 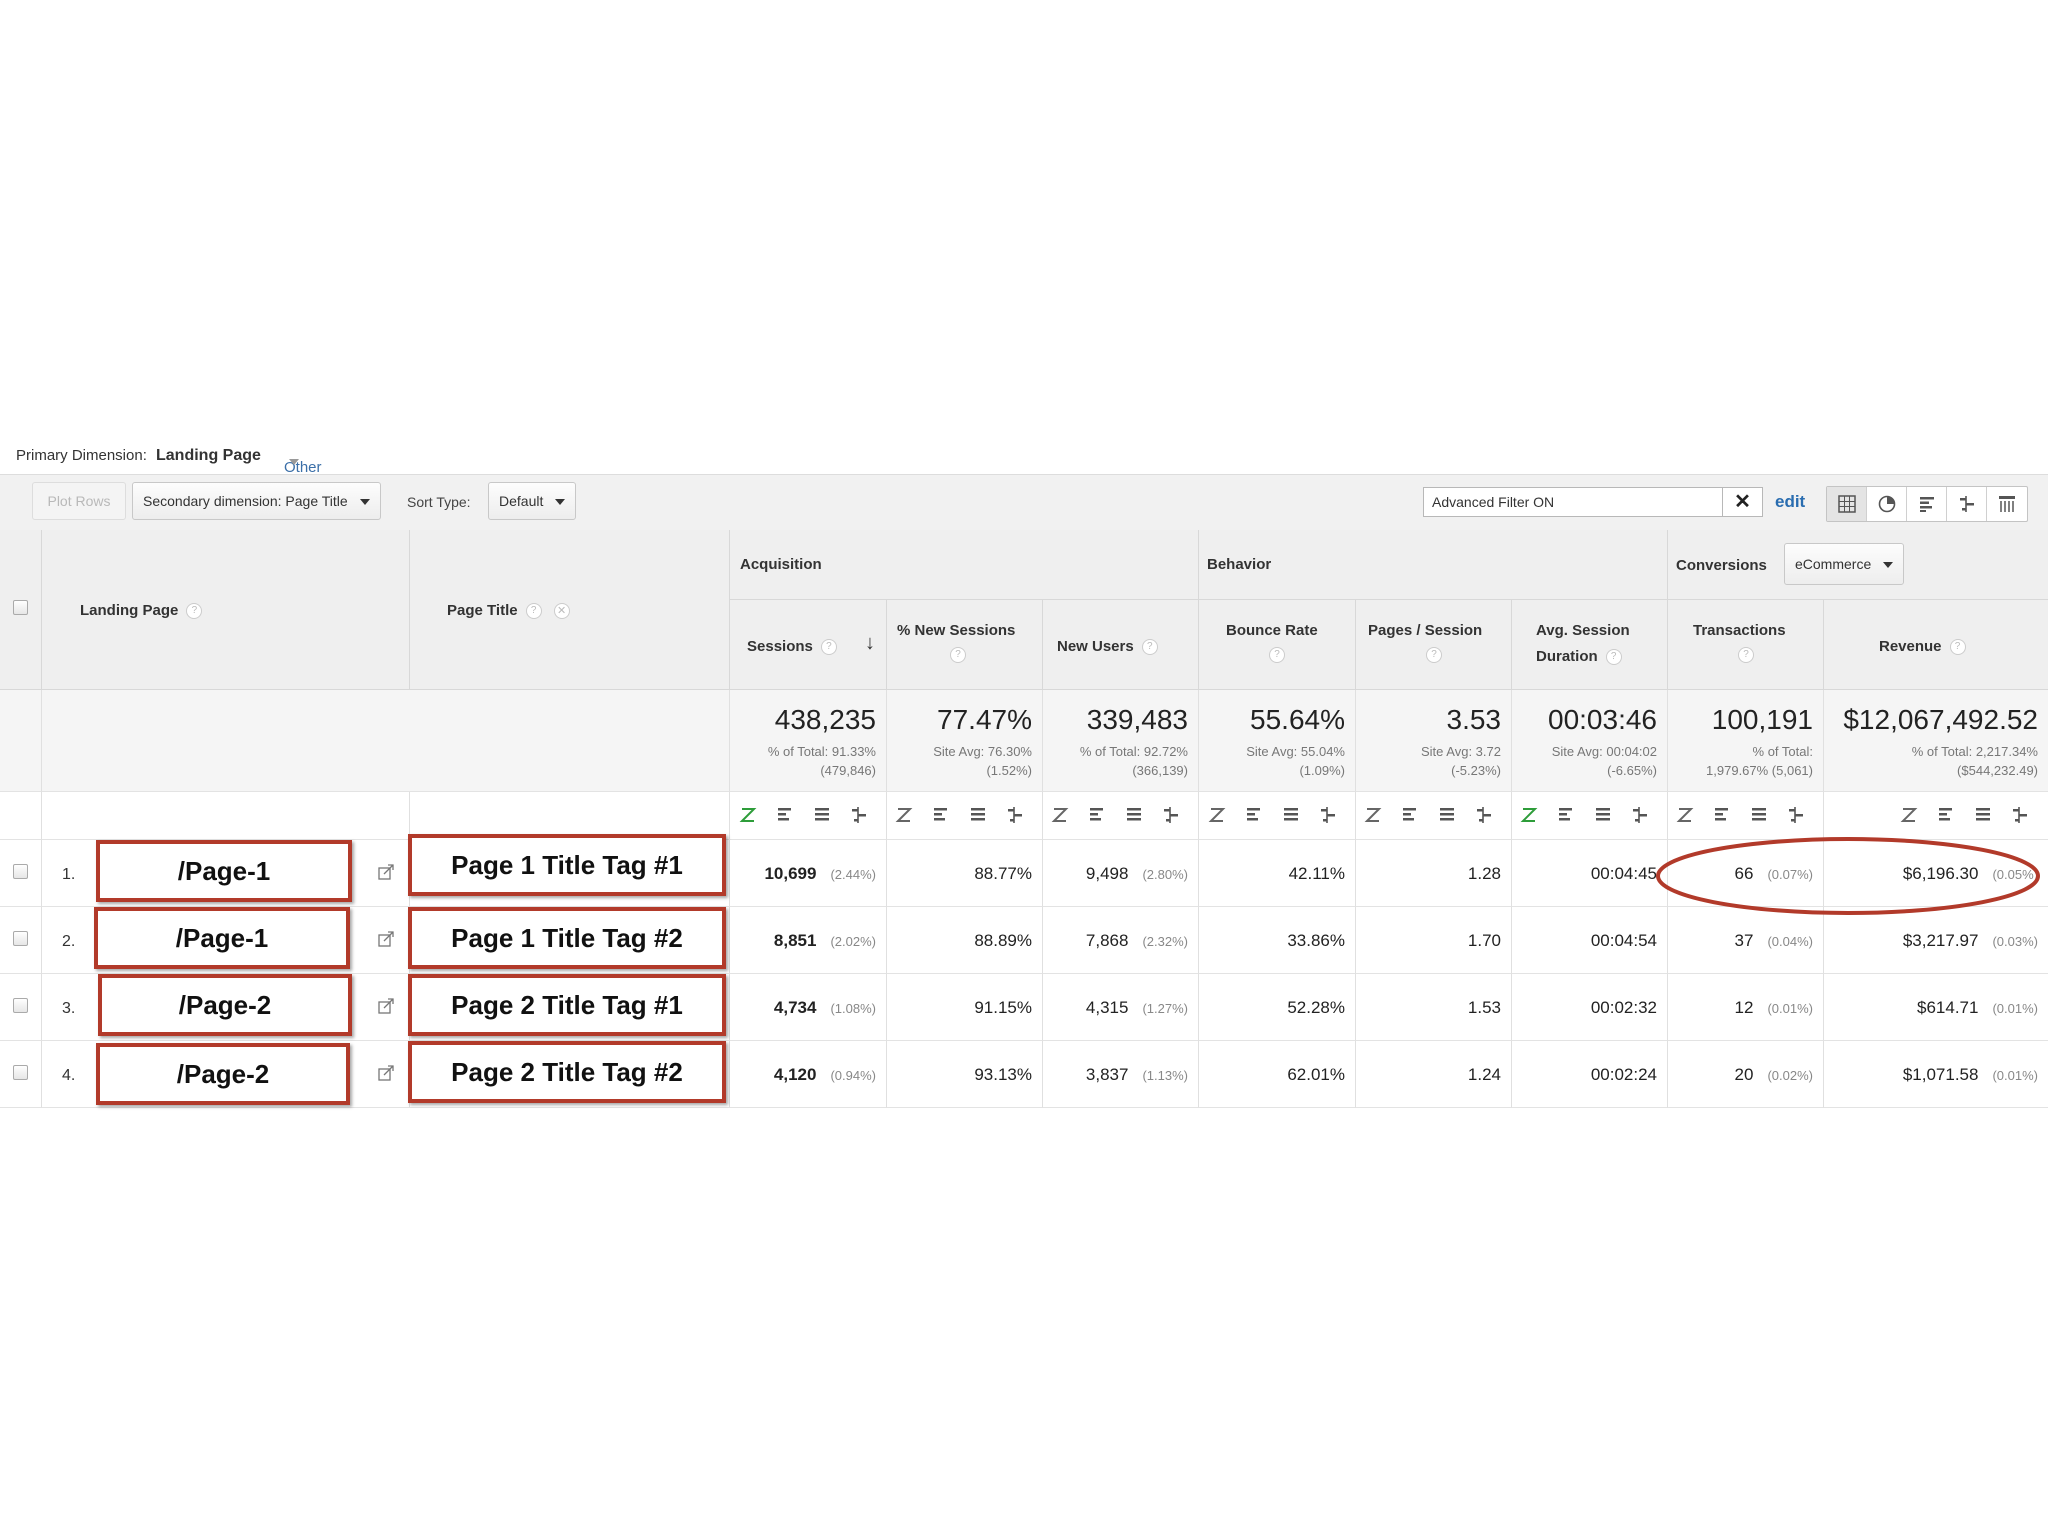 What do you see at coordinates (1887, 504) in the screenshot?
I see `pie-view-icon` at bounding box center [1887, 504].